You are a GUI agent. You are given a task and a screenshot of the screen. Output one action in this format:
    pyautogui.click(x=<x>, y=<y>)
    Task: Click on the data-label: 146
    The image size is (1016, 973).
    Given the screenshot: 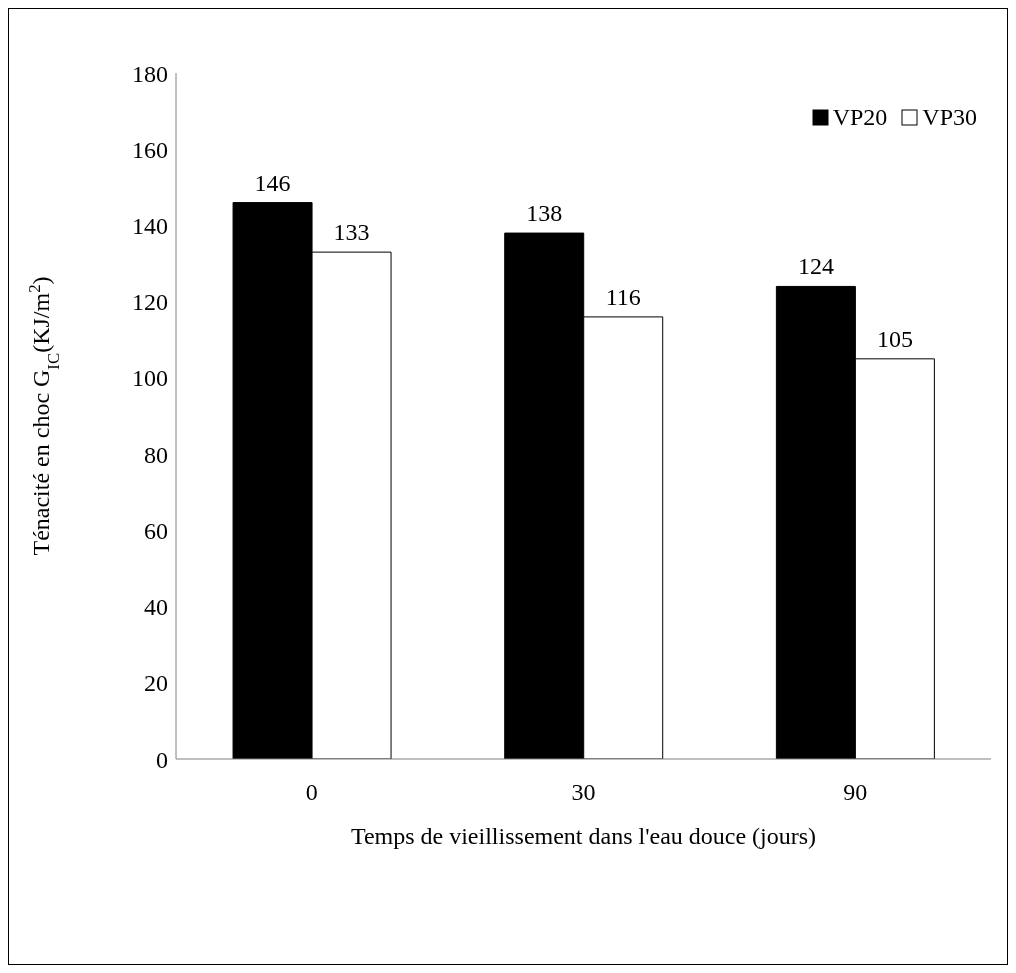 What is the action you would take?
    pyautogui.click(x=272, y=182)
    